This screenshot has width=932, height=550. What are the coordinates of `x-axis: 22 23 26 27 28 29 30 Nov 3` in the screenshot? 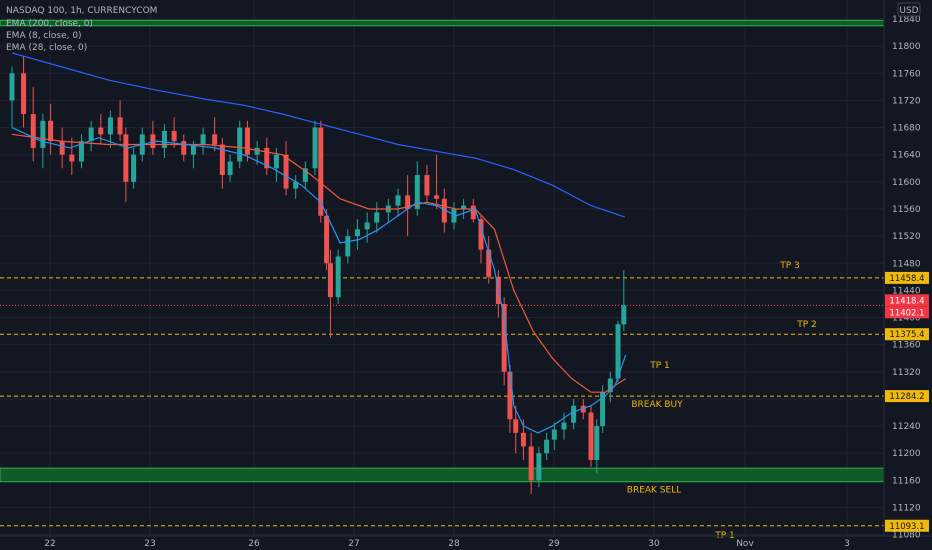 It's located at (447, 544).